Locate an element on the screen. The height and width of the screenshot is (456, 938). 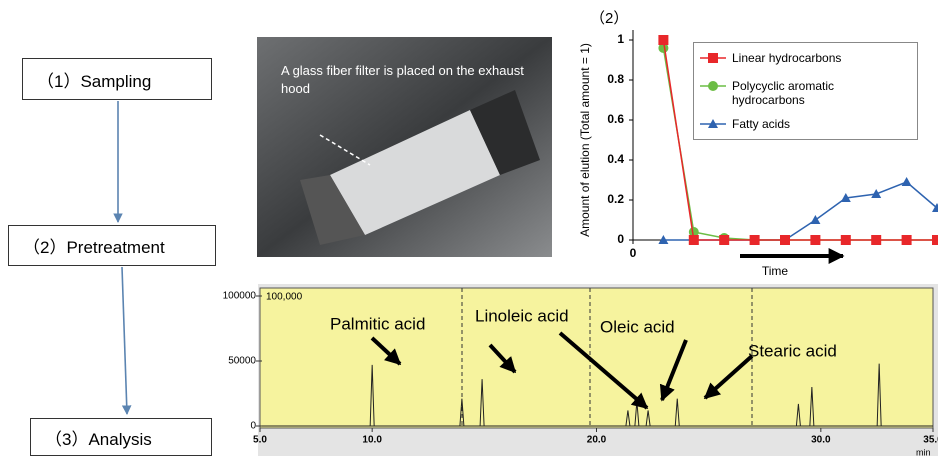
x-tick-label: 30.0 is located at coordinates (821, 440).